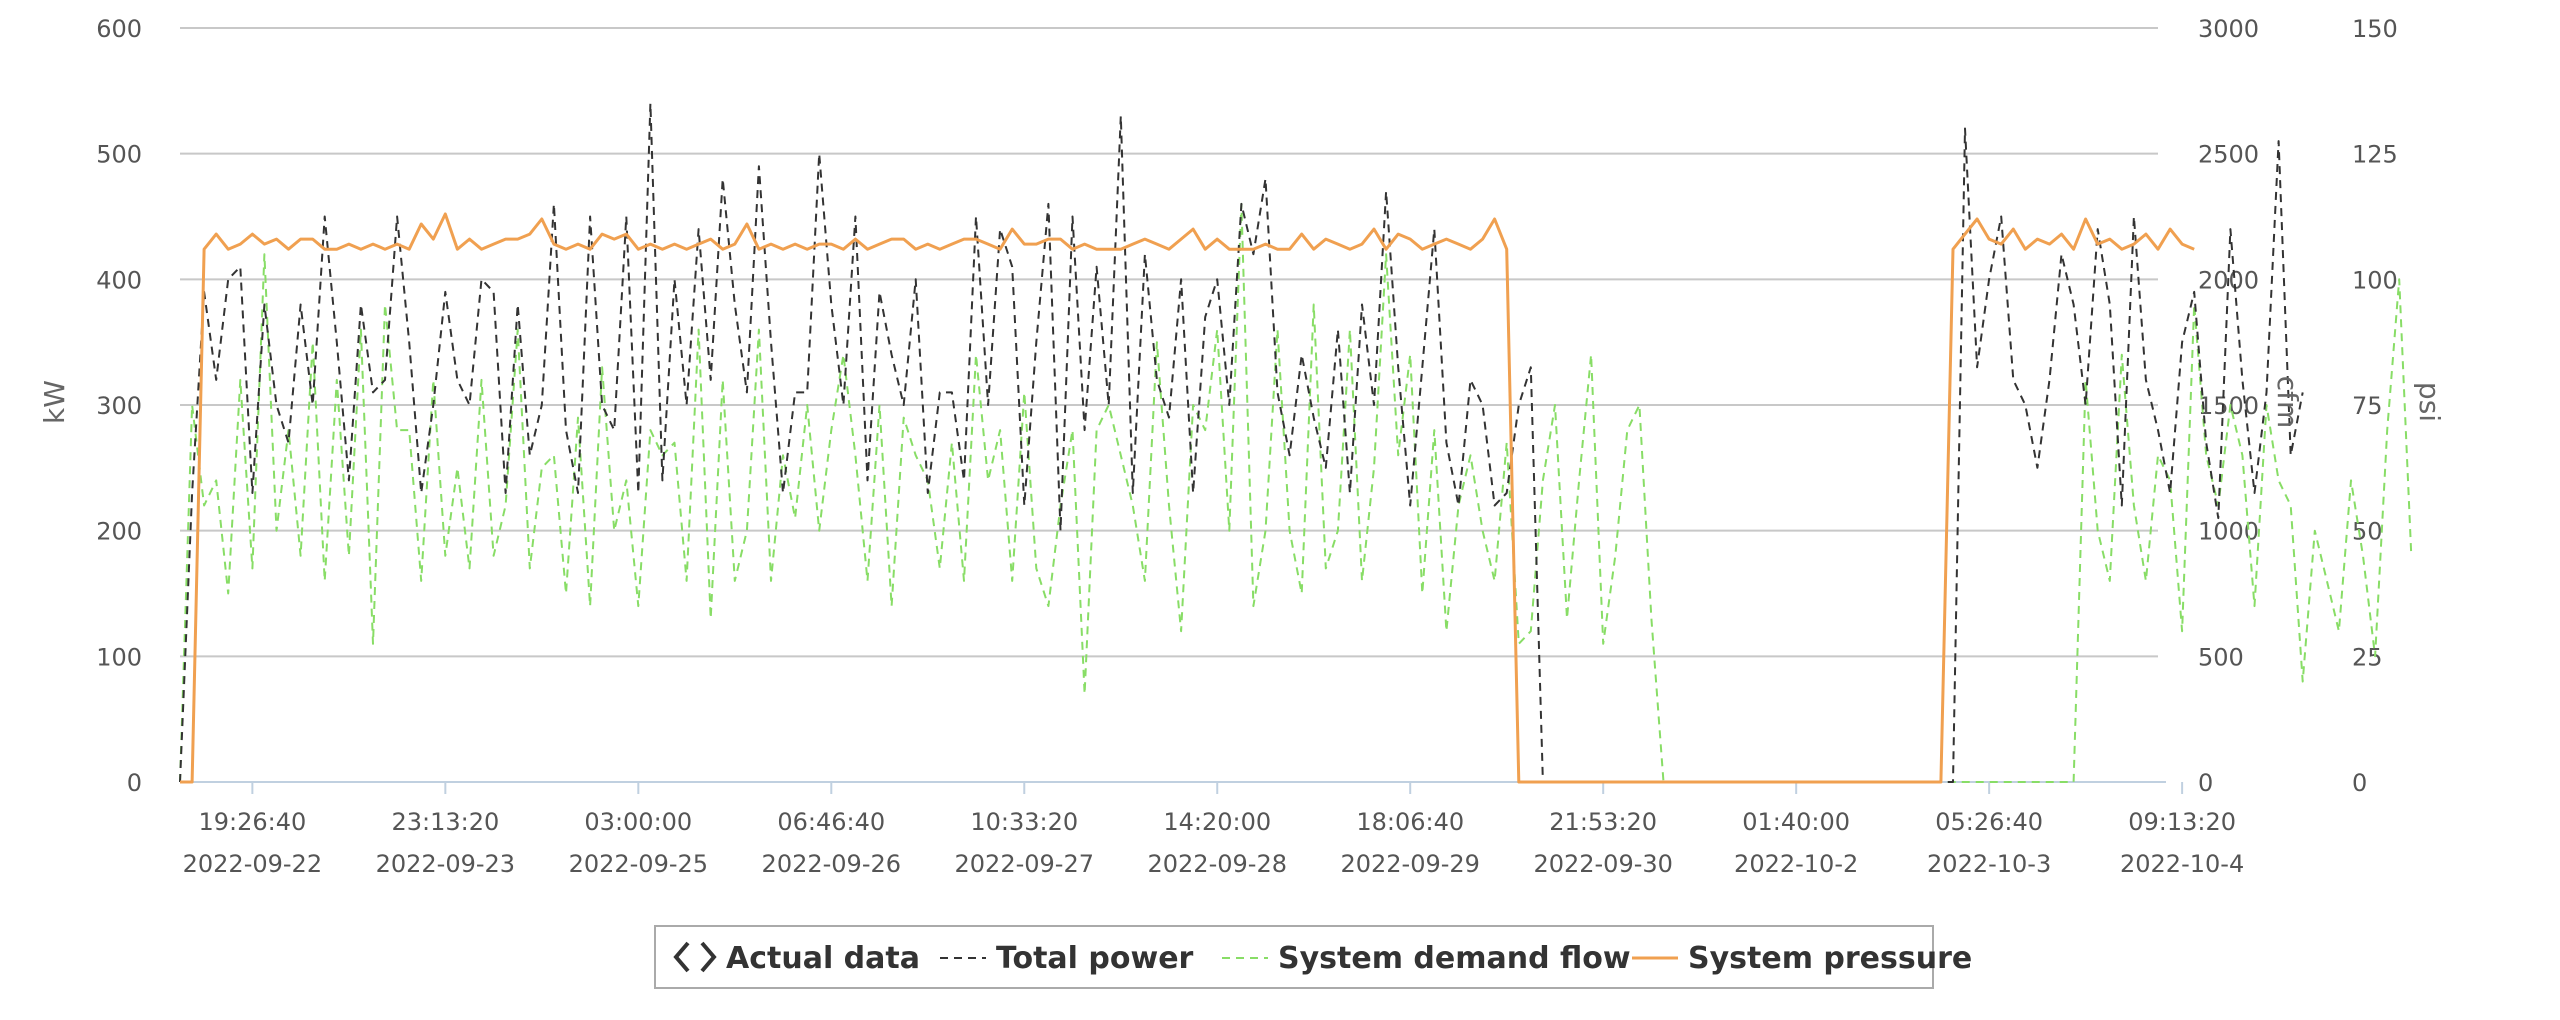 The height and width of the screenshot is (1020, 2560). I want to click on axis-title-cfm: cfm, so click(2287, 402).